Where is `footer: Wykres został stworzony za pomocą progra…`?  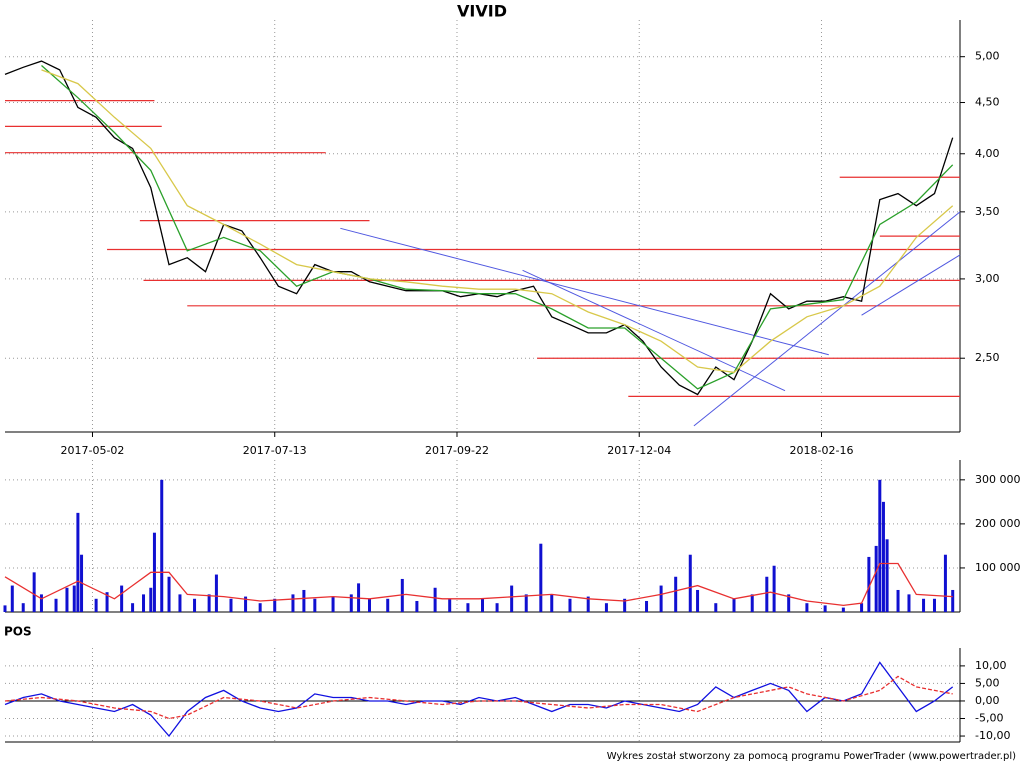
footer: Wykres został stworzony za pomocą progra… is located at coordinates (811, 756).